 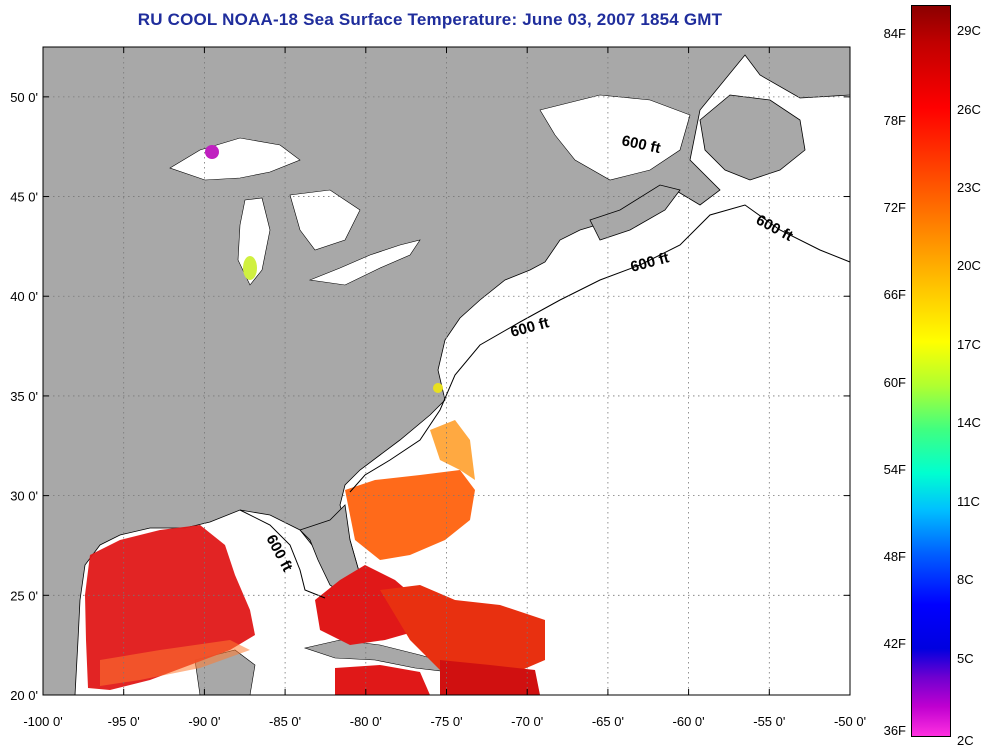 What do you see at coordinates (769, 721) in the screenshot?
I see `longitude-label: -55 0'` at bounding box center [769, 721].